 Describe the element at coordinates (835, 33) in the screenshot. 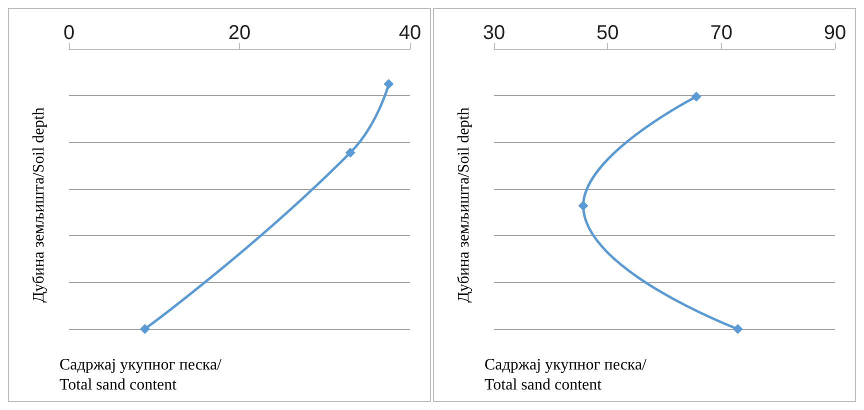

I see `x-tick-label: 90` at that location.